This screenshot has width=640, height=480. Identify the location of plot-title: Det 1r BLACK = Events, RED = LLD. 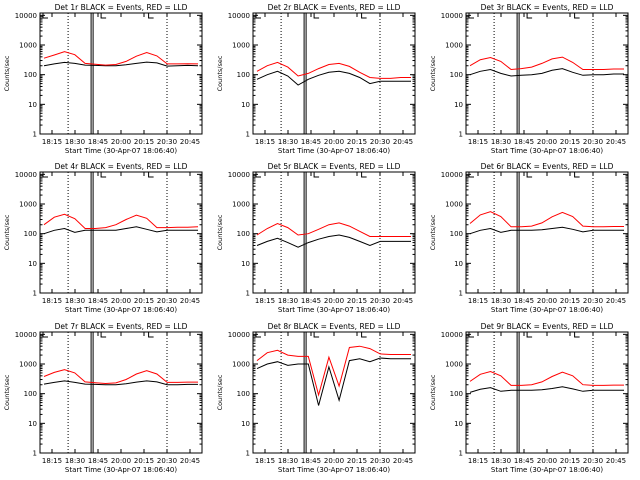
(121, 7).